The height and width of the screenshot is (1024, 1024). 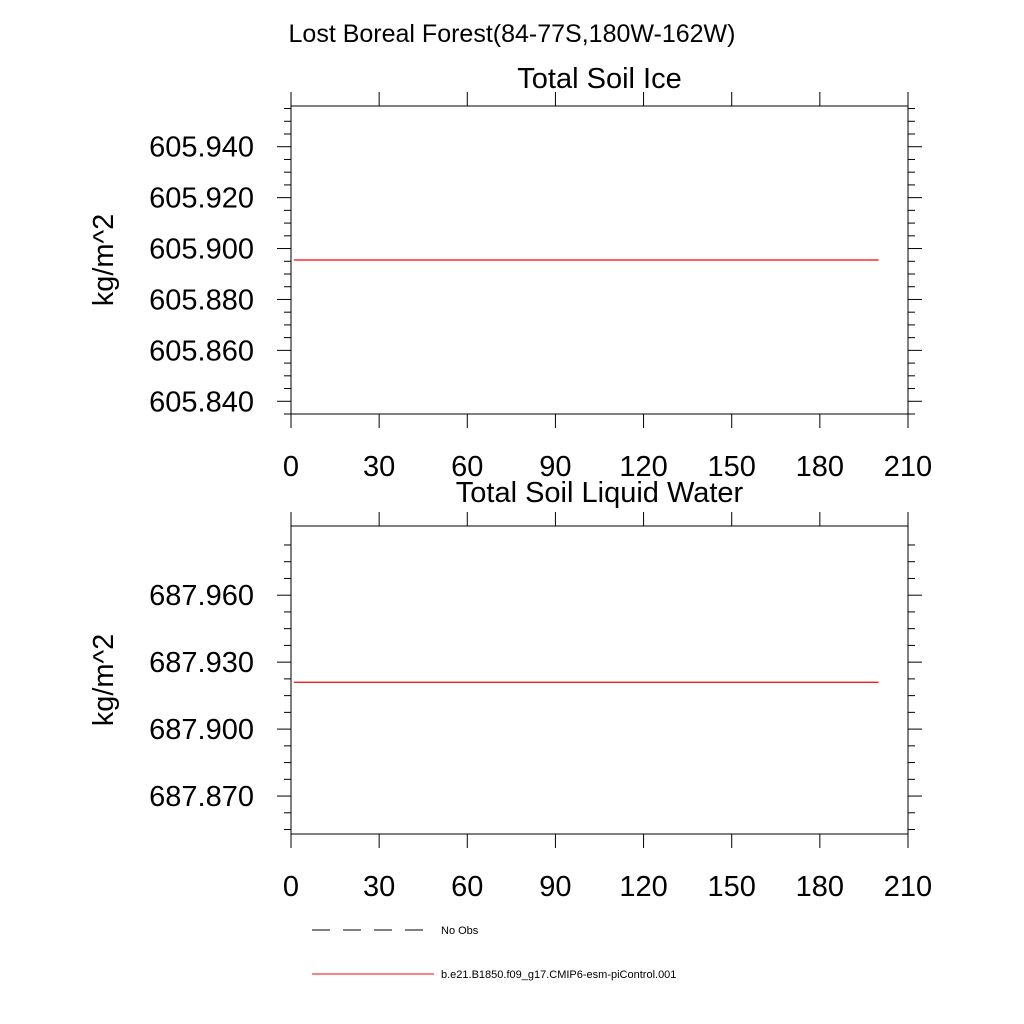 I want to click on y-tick-label: 605.860, so click(x=201, y=351).